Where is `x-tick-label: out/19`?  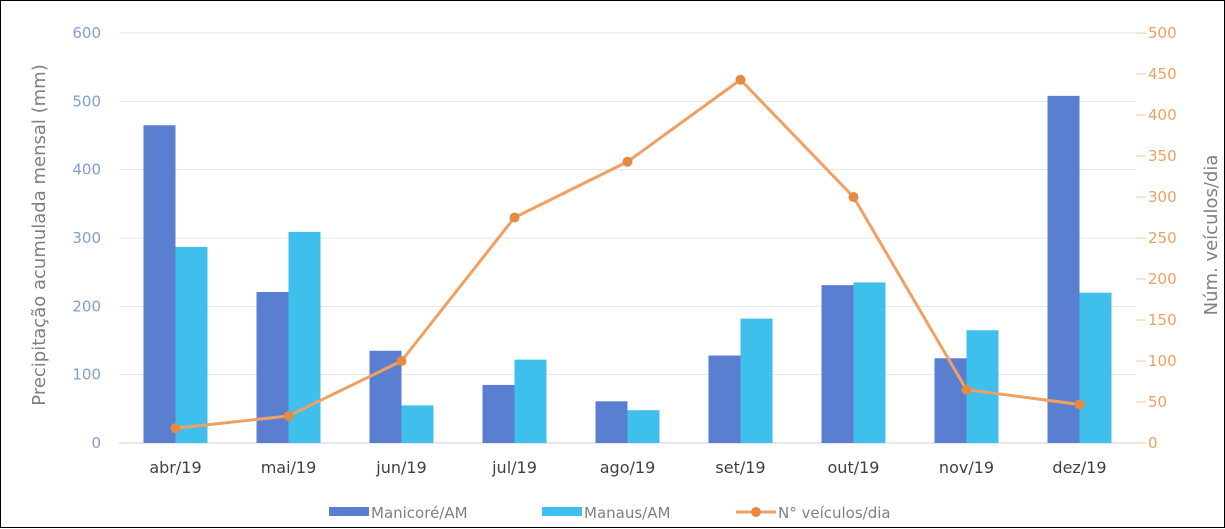
x-tick-label: out/19 is located at coordinates (854, 467).